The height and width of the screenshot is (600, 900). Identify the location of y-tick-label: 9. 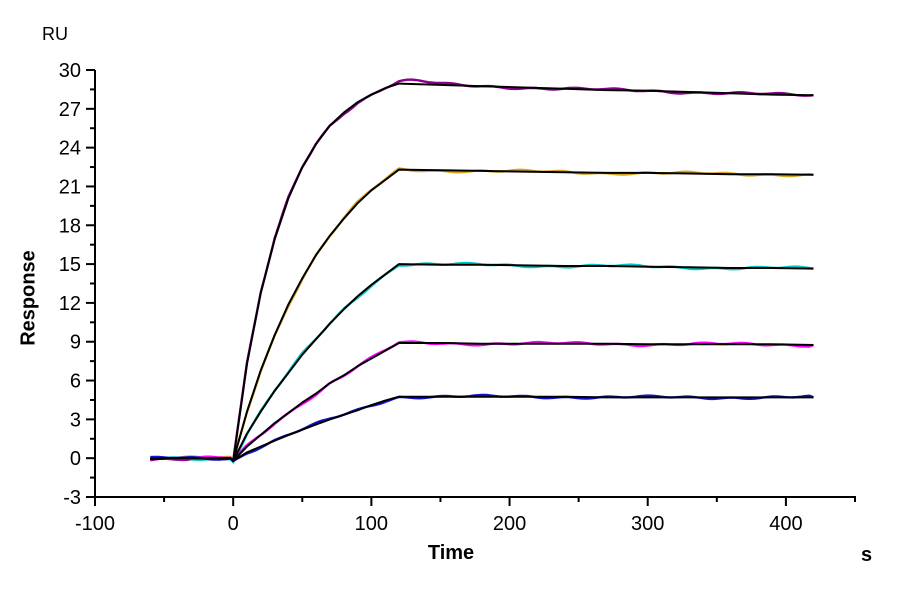
(75, 343).